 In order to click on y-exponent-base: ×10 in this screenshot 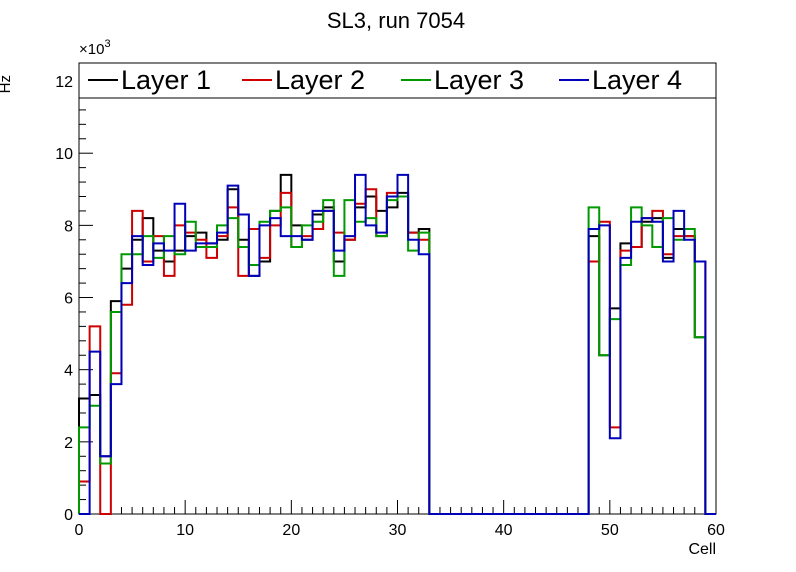, I will do `click(91, 49)`.